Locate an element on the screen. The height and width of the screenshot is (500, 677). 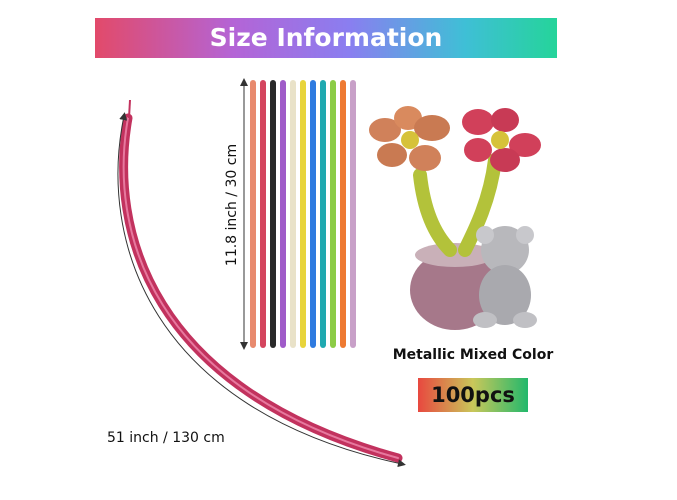
title-banner is located at coordinates (326, 38).